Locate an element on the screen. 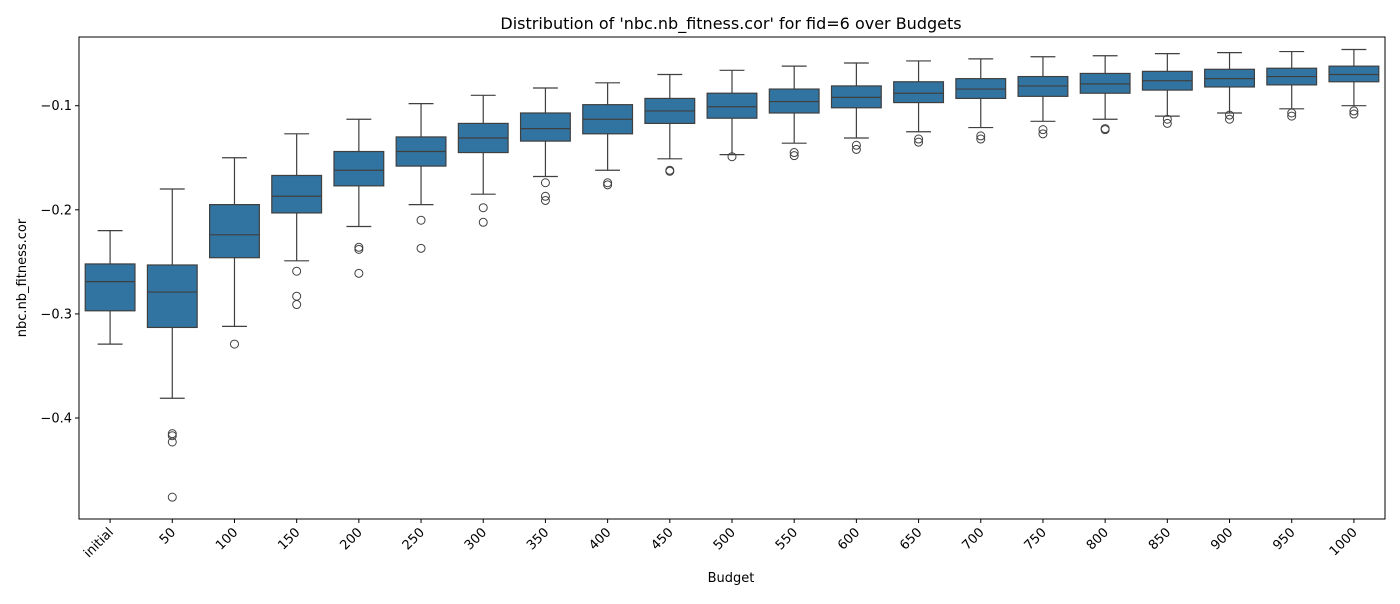 The image size is (1400, 604). x-tick-label: 650 is located at coordinates (911, 539).